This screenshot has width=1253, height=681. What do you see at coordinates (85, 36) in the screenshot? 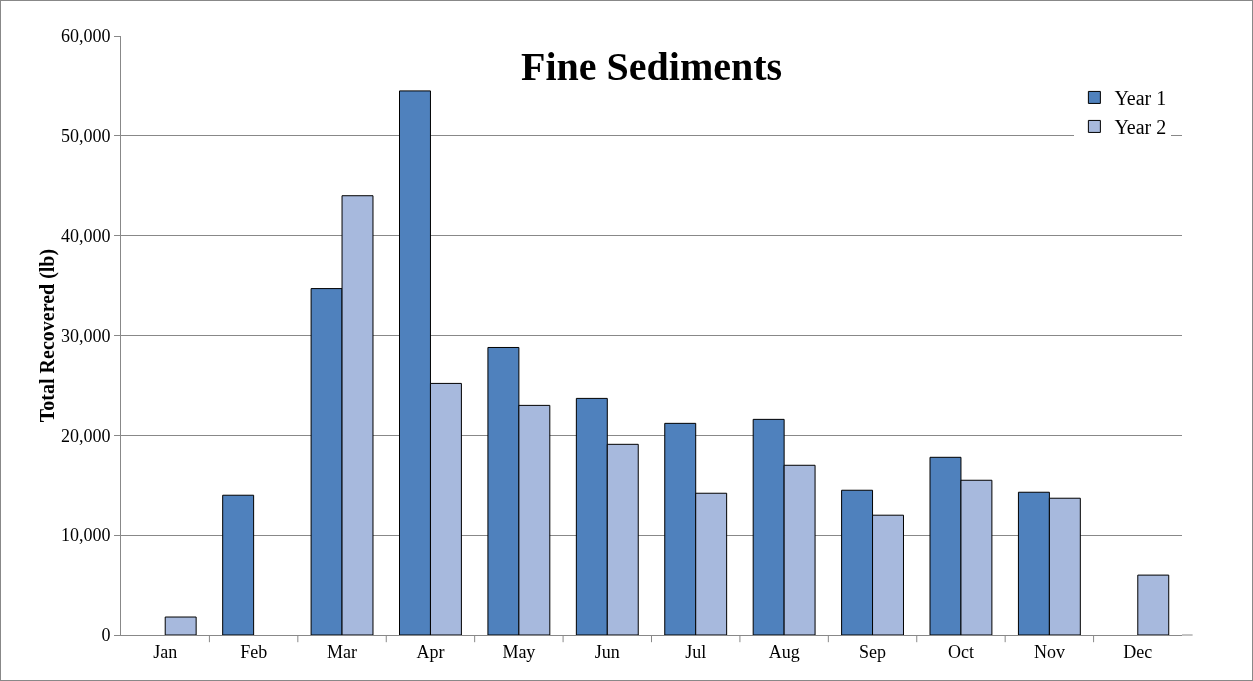
I see `y-tick-label: 60,000` at bounding box center [85, 36].